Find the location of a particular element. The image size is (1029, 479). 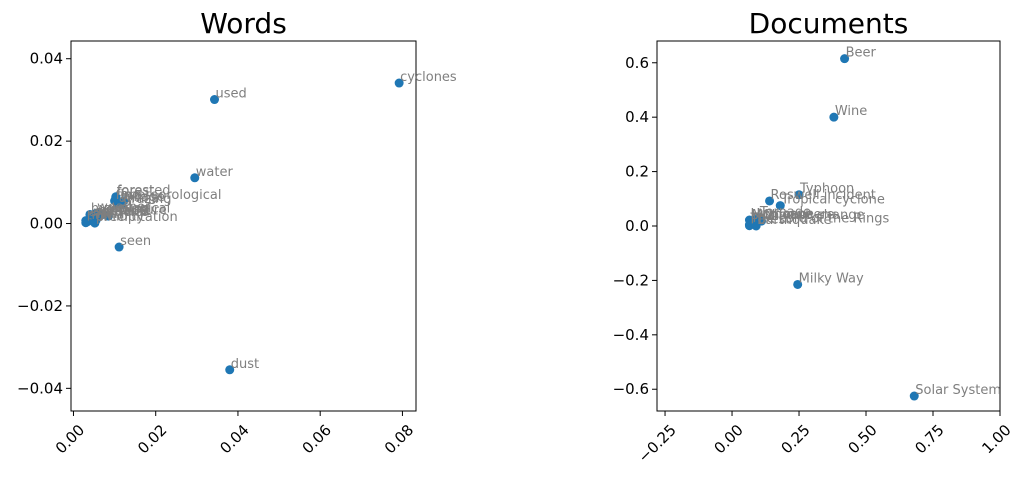

point-label: Tropical cyclone is located at coordinates (832, 200).